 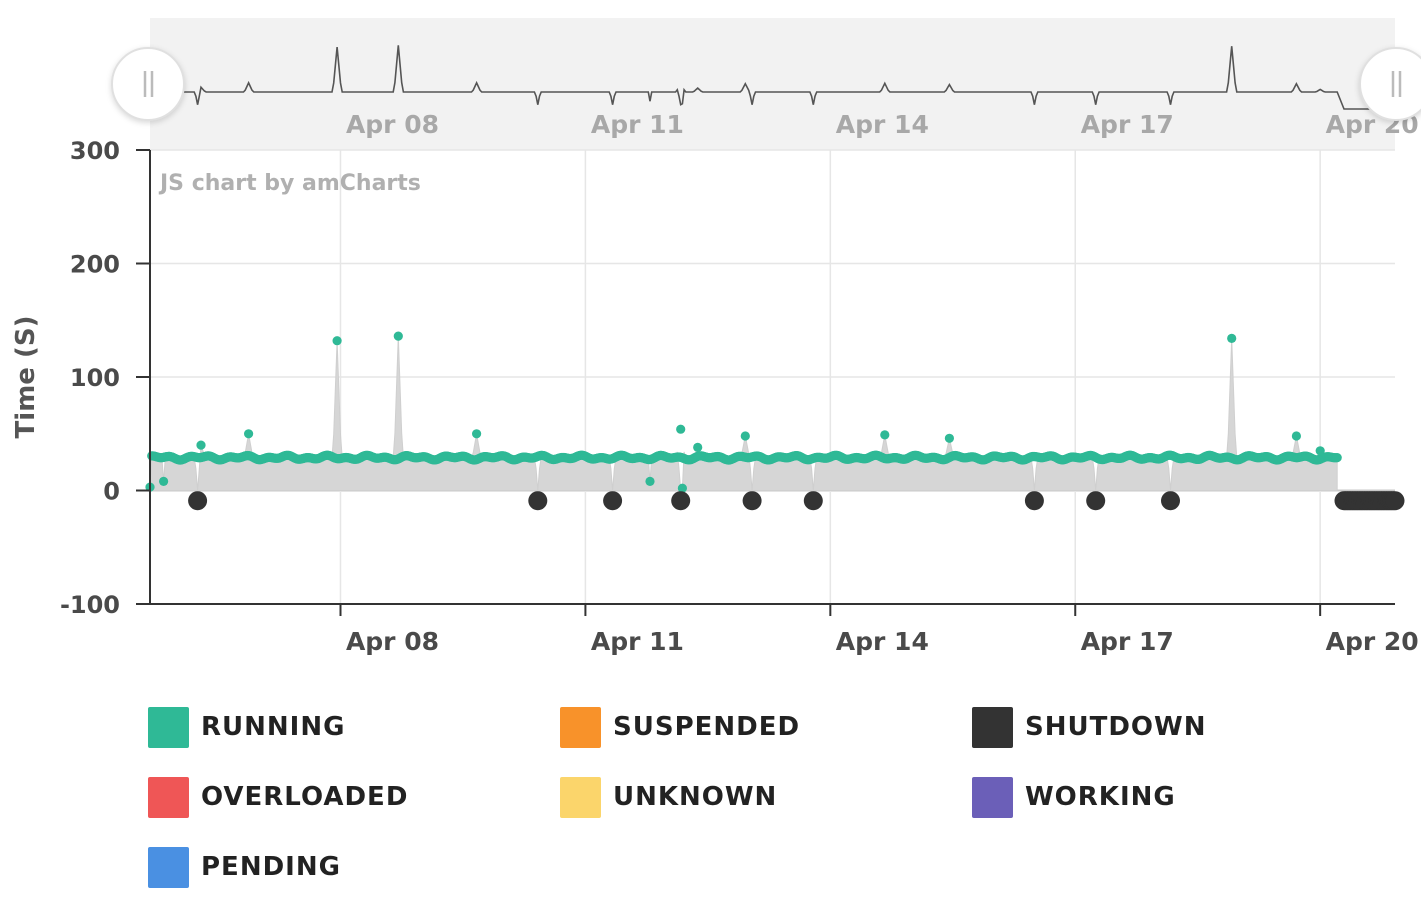 I want to click on navigator-tick-label: Apr 14, so click(x=882, y=124).